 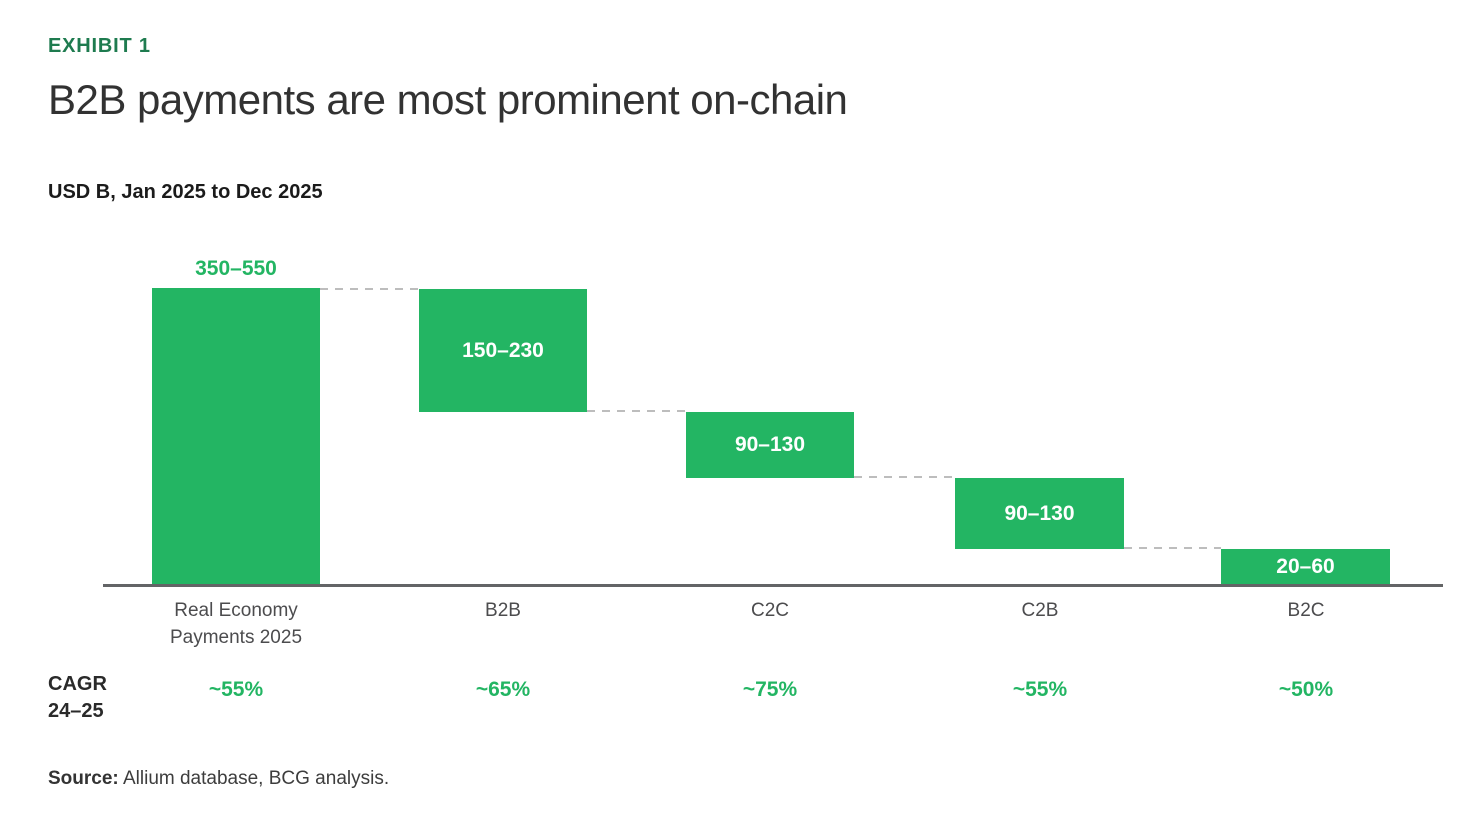 I want to click on page-title: B2B payments are most prominent on-chain, so click(x=448, y=99).